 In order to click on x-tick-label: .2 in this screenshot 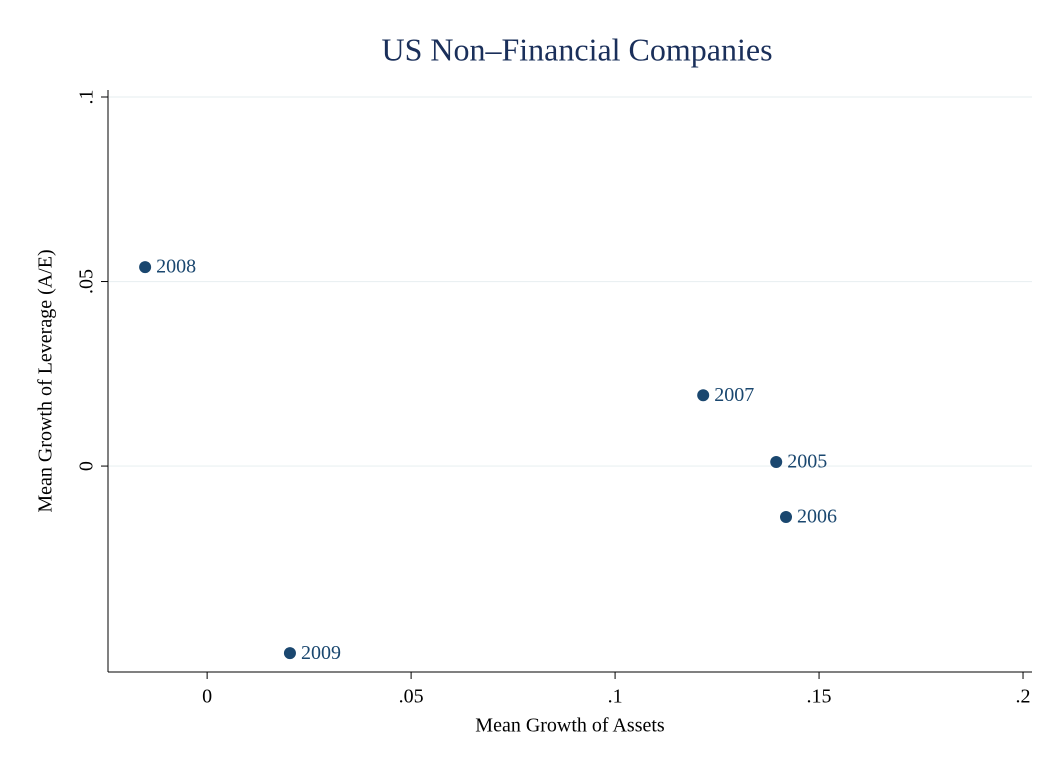, I will do `click(1023, 697)`.